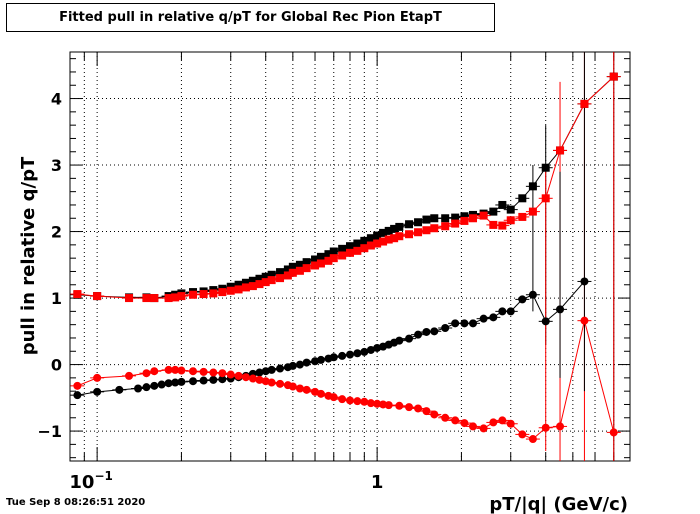 The width and height of the screenshot is (700, 514). Describe the element at coordinates (558, 504) in the screenshot. I see `x-axis-label: pT/|q| (GeV/c)` at that location.